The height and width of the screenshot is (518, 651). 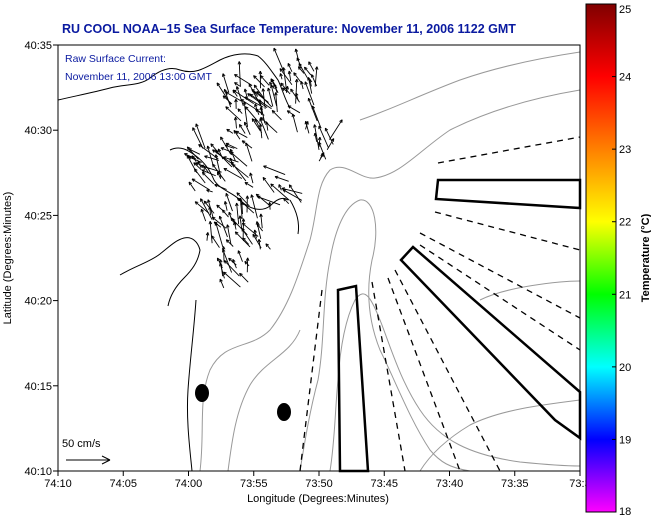 I want to click on x-tick-label: 73:35, so click(x=515, y=484).